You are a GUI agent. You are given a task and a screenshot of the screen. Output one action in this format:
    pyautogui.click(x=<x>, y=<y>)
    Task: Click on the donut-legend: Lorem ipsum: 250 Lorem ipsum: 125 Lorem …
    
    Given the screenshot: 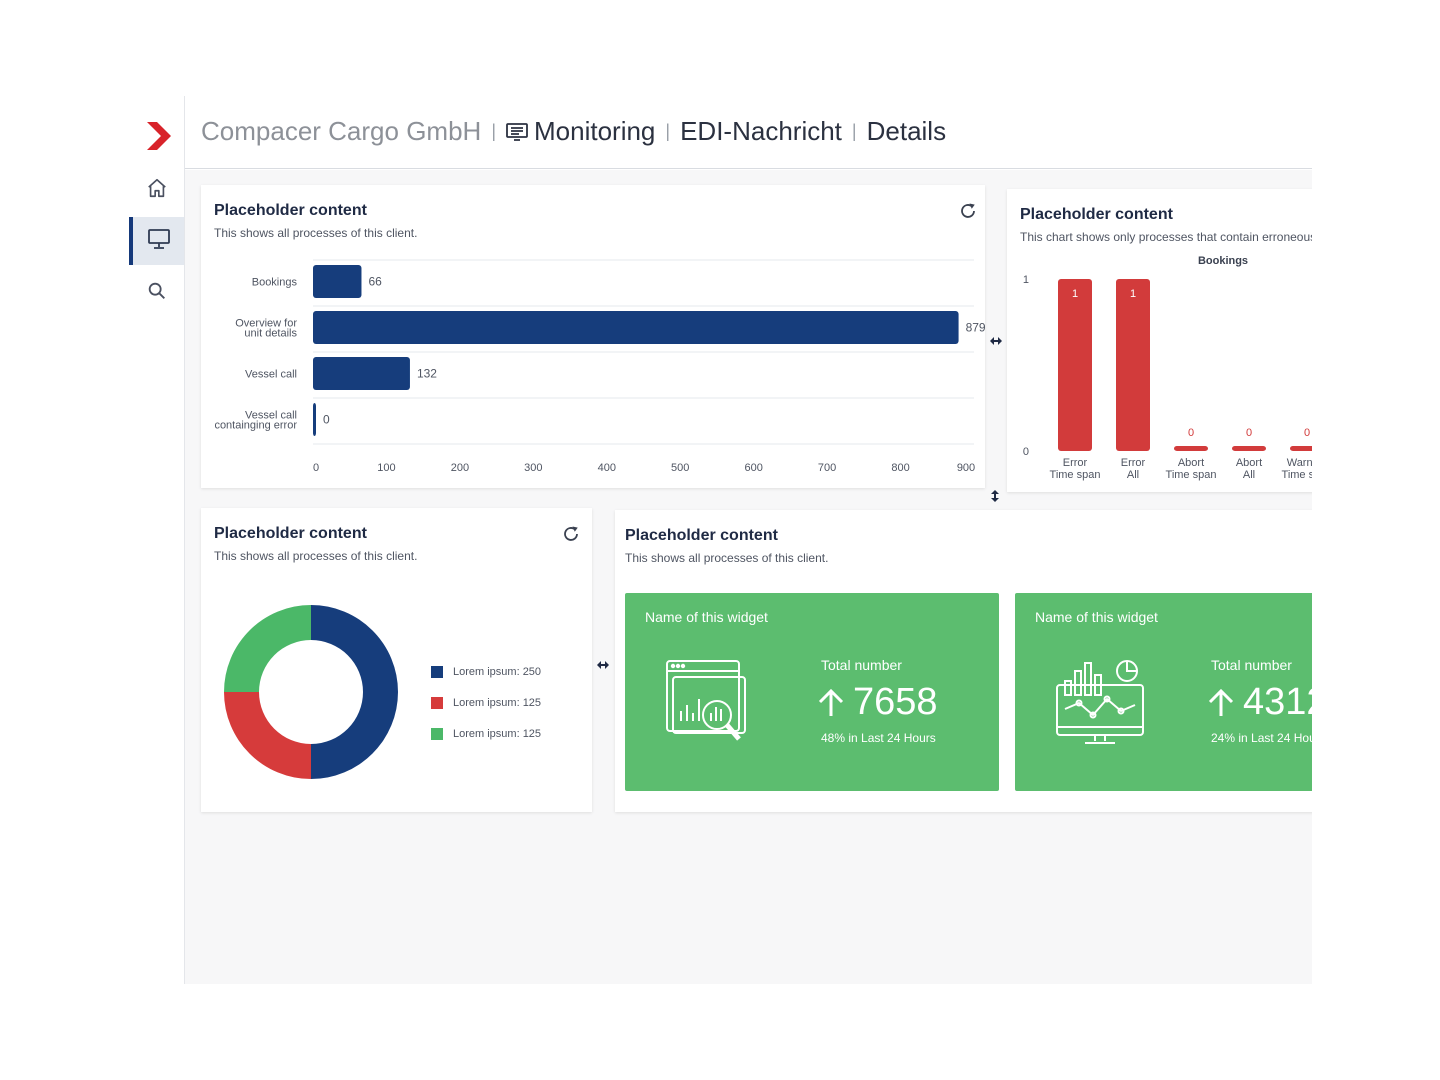 What is the action you would take?
    pyautogui.click(x=486, y=702)
    